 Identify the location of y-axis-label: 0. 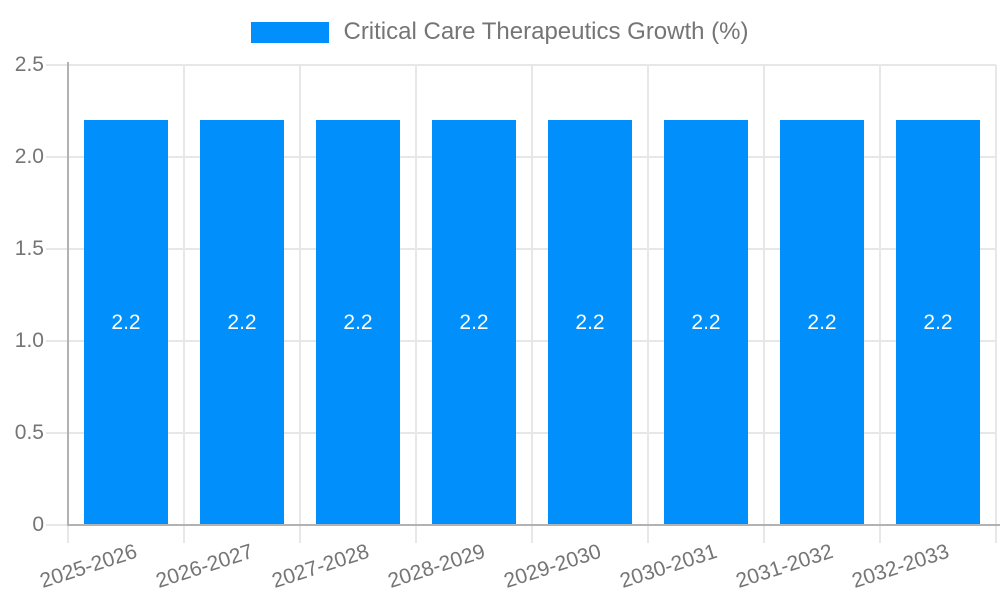
(38, 524).